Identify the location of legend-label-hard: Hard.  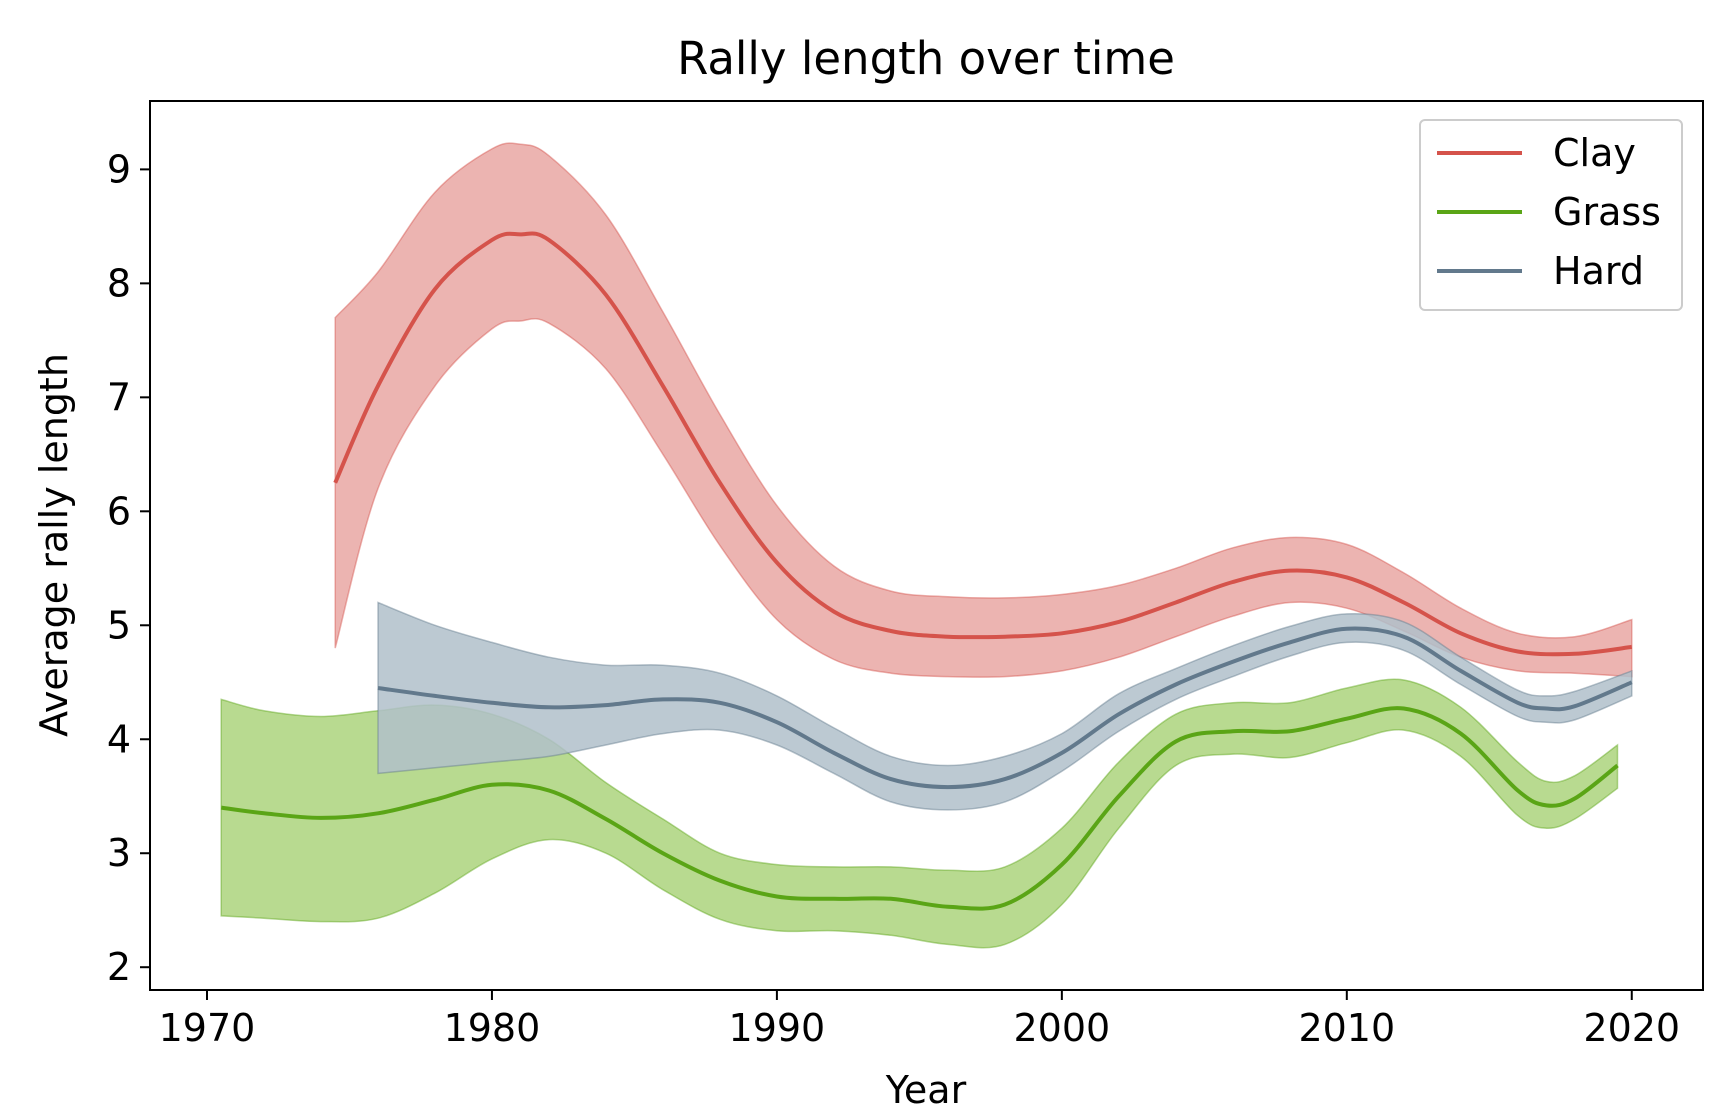
(1598, 271).